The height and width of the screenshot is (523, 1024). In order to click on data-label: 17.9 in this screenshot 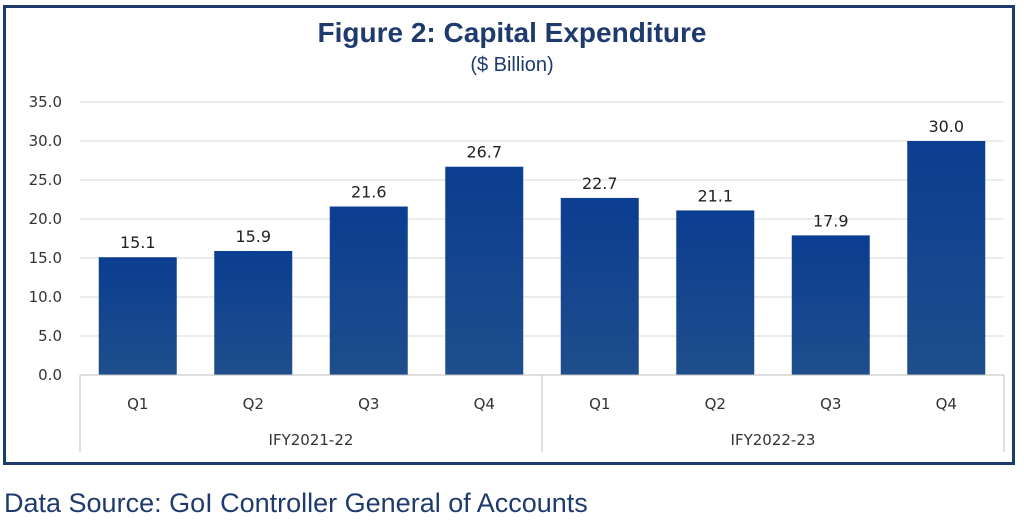, I will do `click(831, 220)`.